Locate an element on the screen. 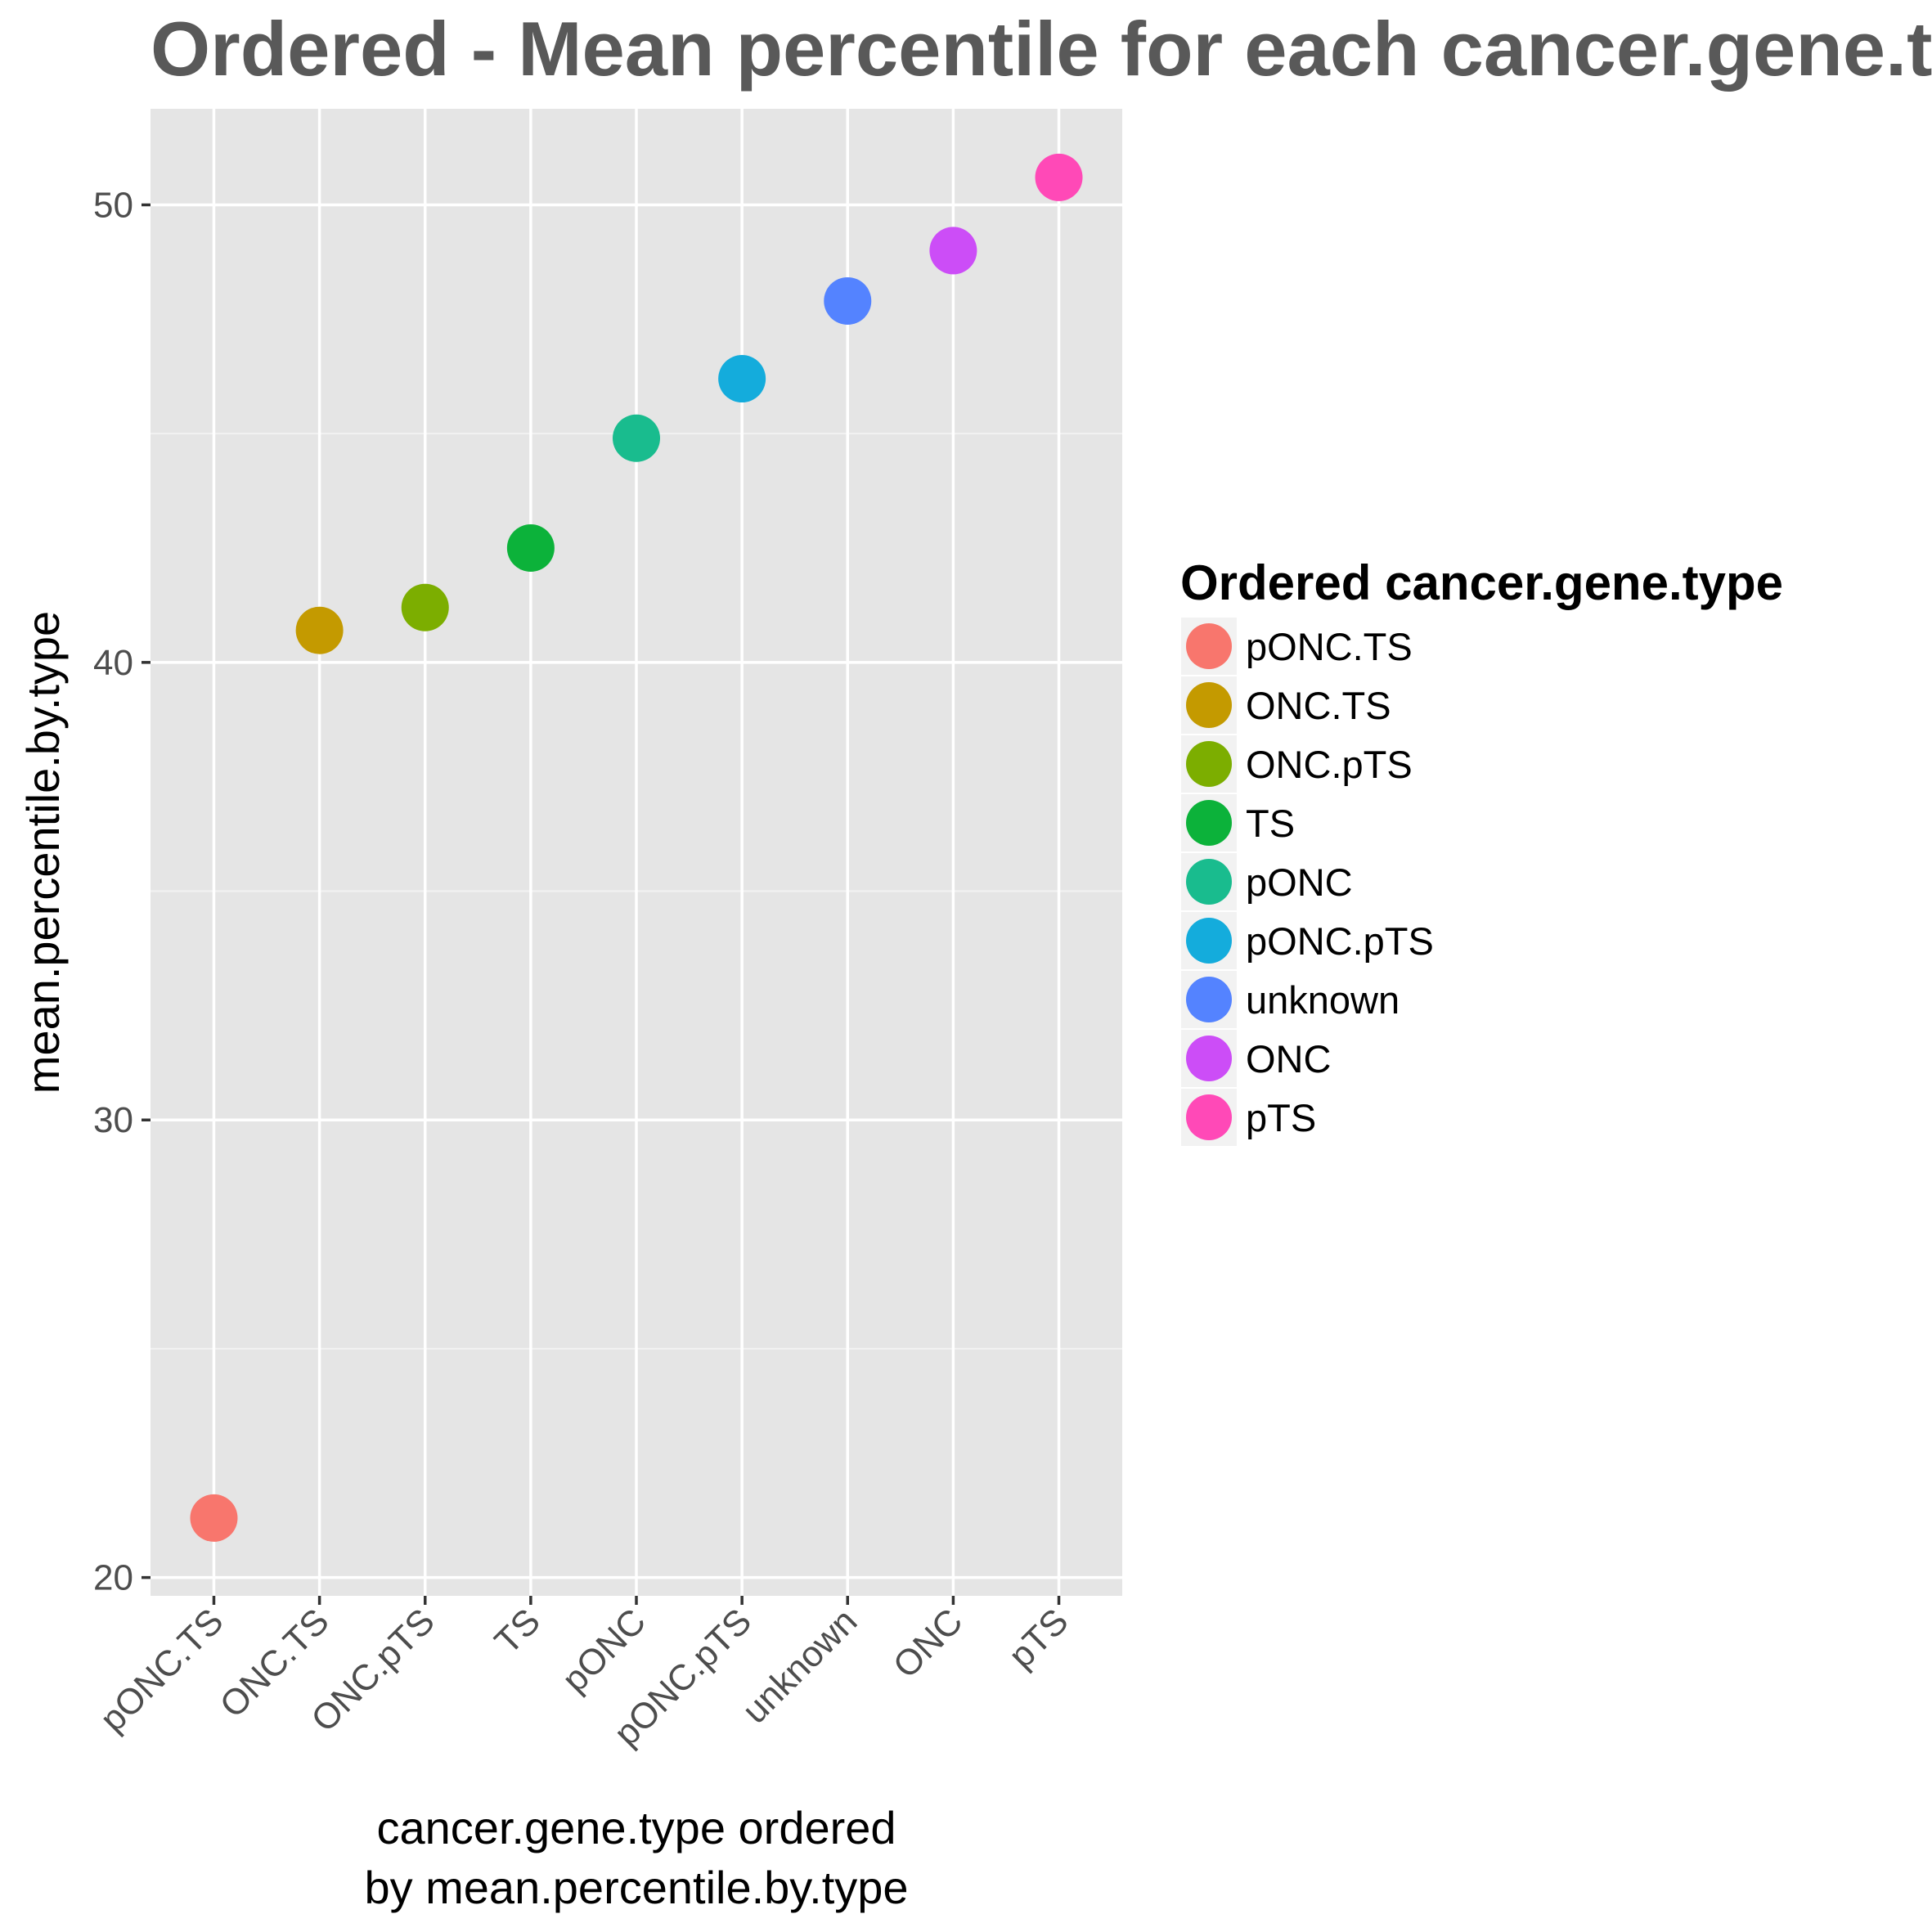  x-tick-label: unknown is located at coordinates (800, 1666).